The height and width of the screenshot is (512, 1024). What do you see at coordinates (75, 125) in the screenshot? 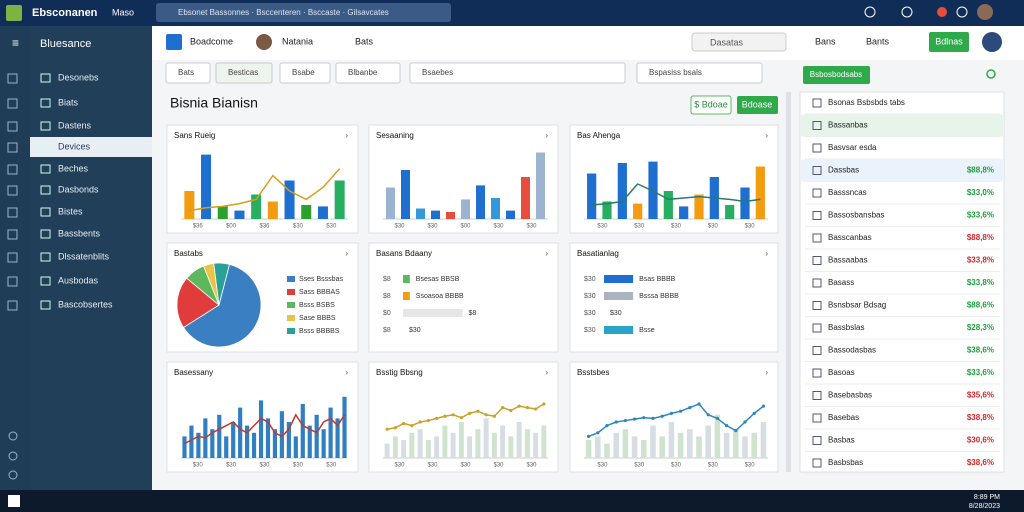
I see `menu-item: Dastens` at bounding box center [75, 125].